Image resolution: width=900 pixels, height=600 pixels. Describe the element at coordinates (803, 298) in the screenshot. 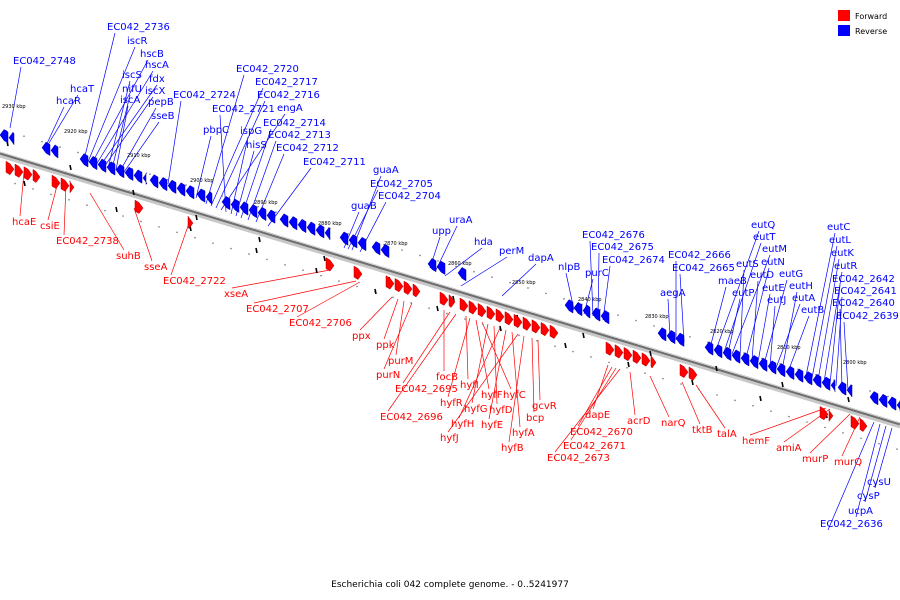

I see `gene-label-euta: eutA` at that location.